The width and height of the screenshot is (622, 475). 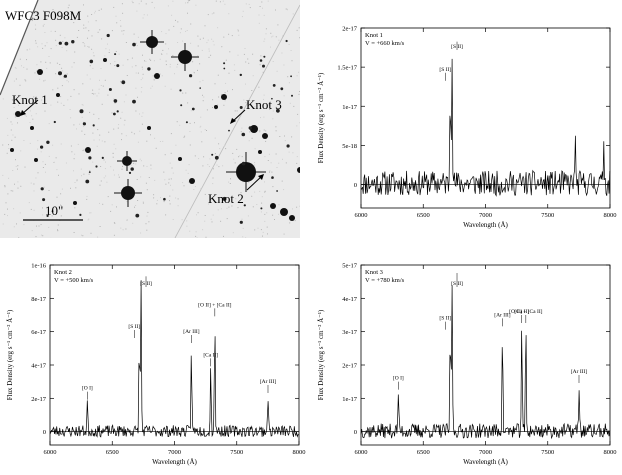 I want to click on x-tick-label: 6500, so click(x=112, y=452).